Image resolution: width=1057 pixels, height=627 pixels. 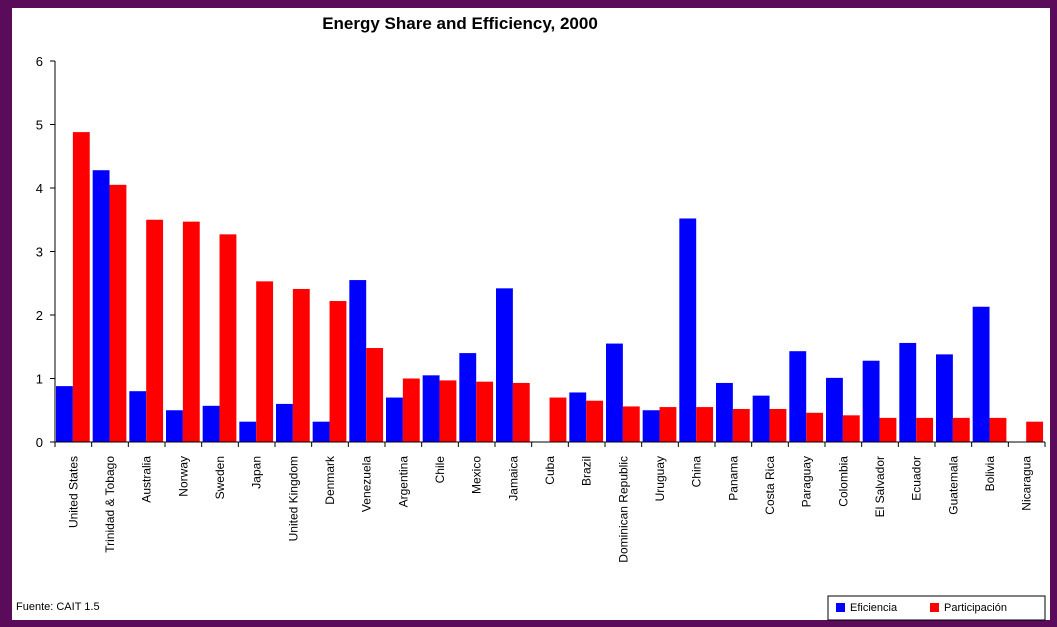 I want to click on x-tick-label: Ecuador, so click(x=917, y=478).